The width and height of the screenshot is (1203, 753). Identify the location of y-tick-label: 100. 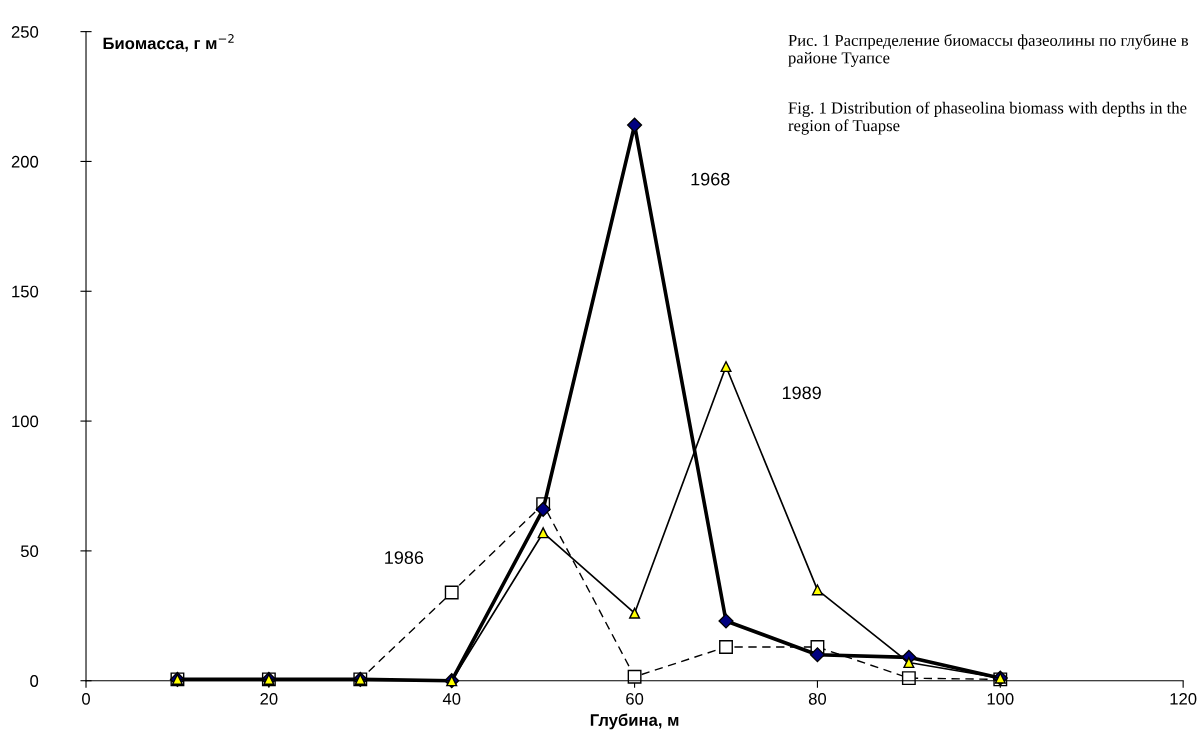
(25, 421).